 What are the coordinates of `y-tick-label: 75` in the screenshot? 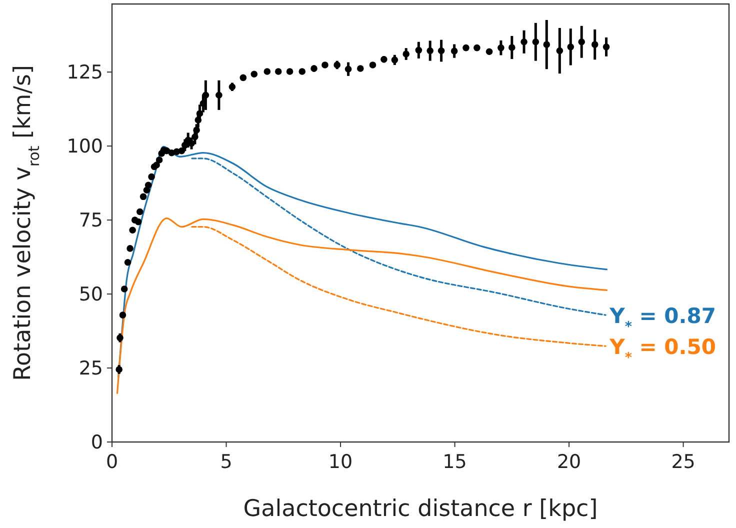 It's located at (90, 221).